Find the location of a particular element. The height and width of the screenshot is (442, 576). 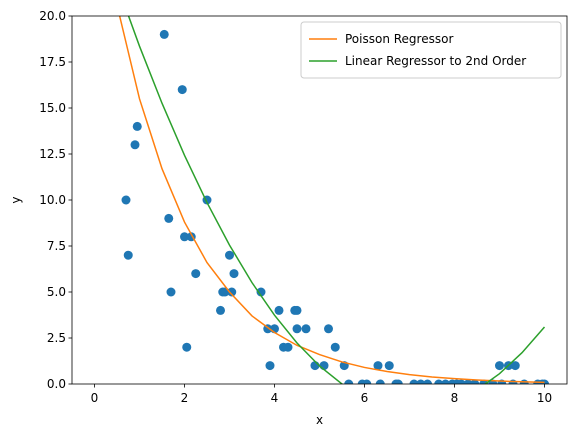

legend-label: Poisson Regressor is located at coordinates (399, 39).